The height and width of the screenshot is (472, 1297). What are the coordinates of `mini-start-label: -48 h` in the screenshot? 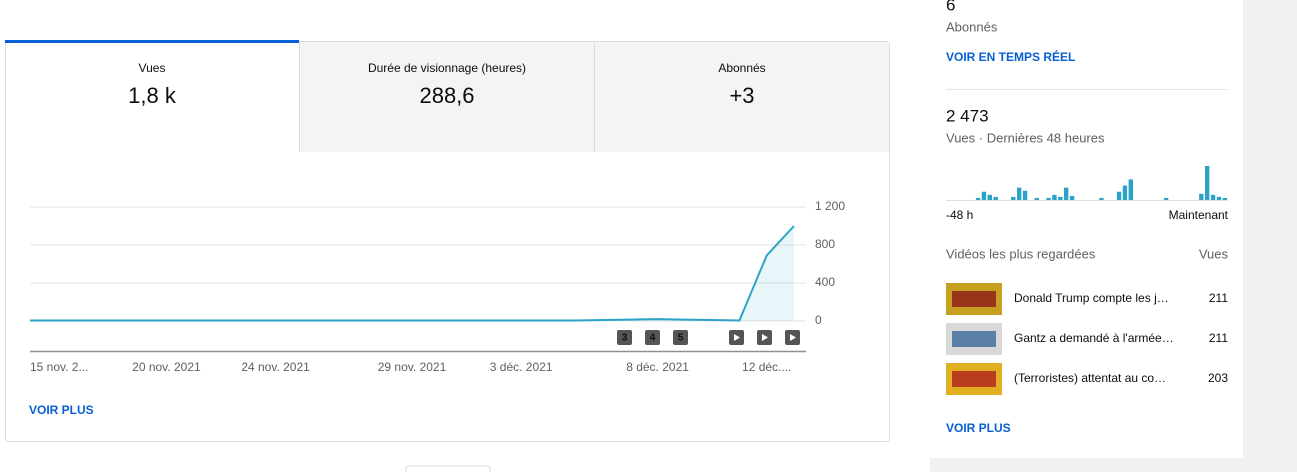 It's located at (959, 215).